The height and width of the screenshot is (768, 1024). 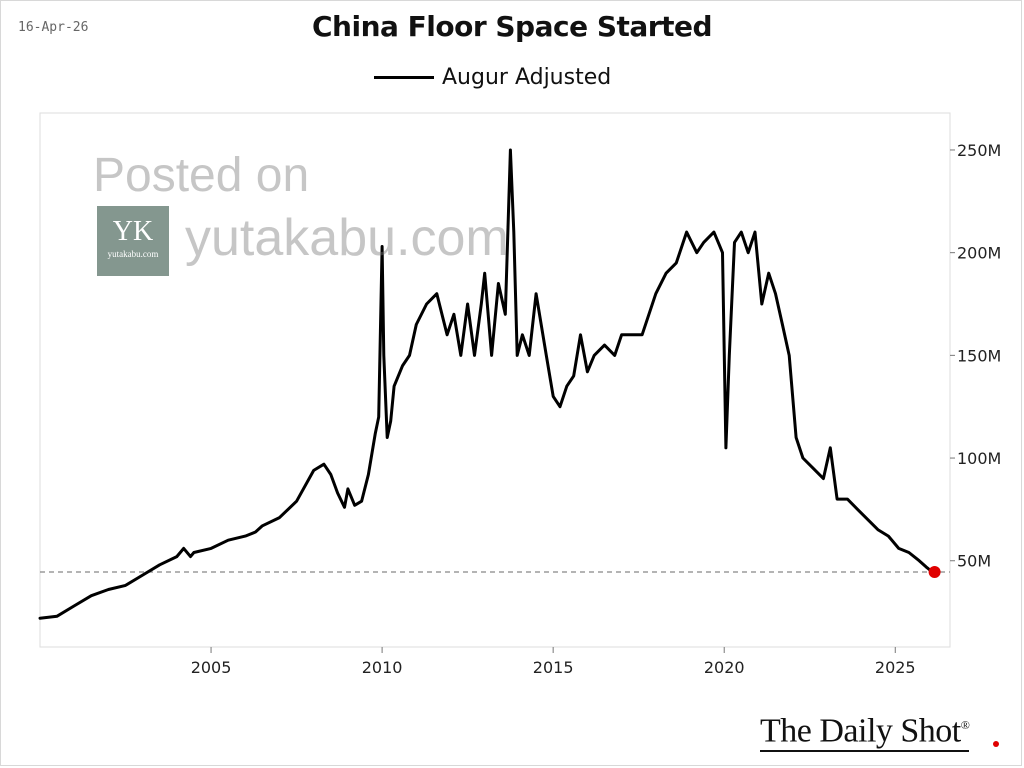 I want to click on end-point-marker, so click(x=934, y=572).